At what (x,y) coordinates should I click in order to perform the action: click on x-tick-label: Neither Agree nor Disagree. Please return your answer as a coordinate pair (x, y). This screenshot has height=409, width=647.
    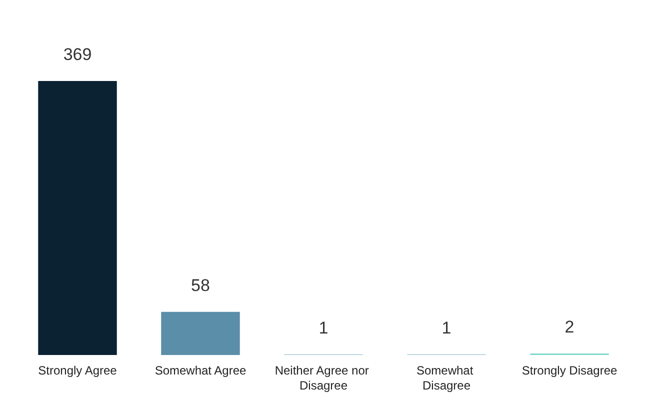
    Looking at the image, I should click on (323, 378).